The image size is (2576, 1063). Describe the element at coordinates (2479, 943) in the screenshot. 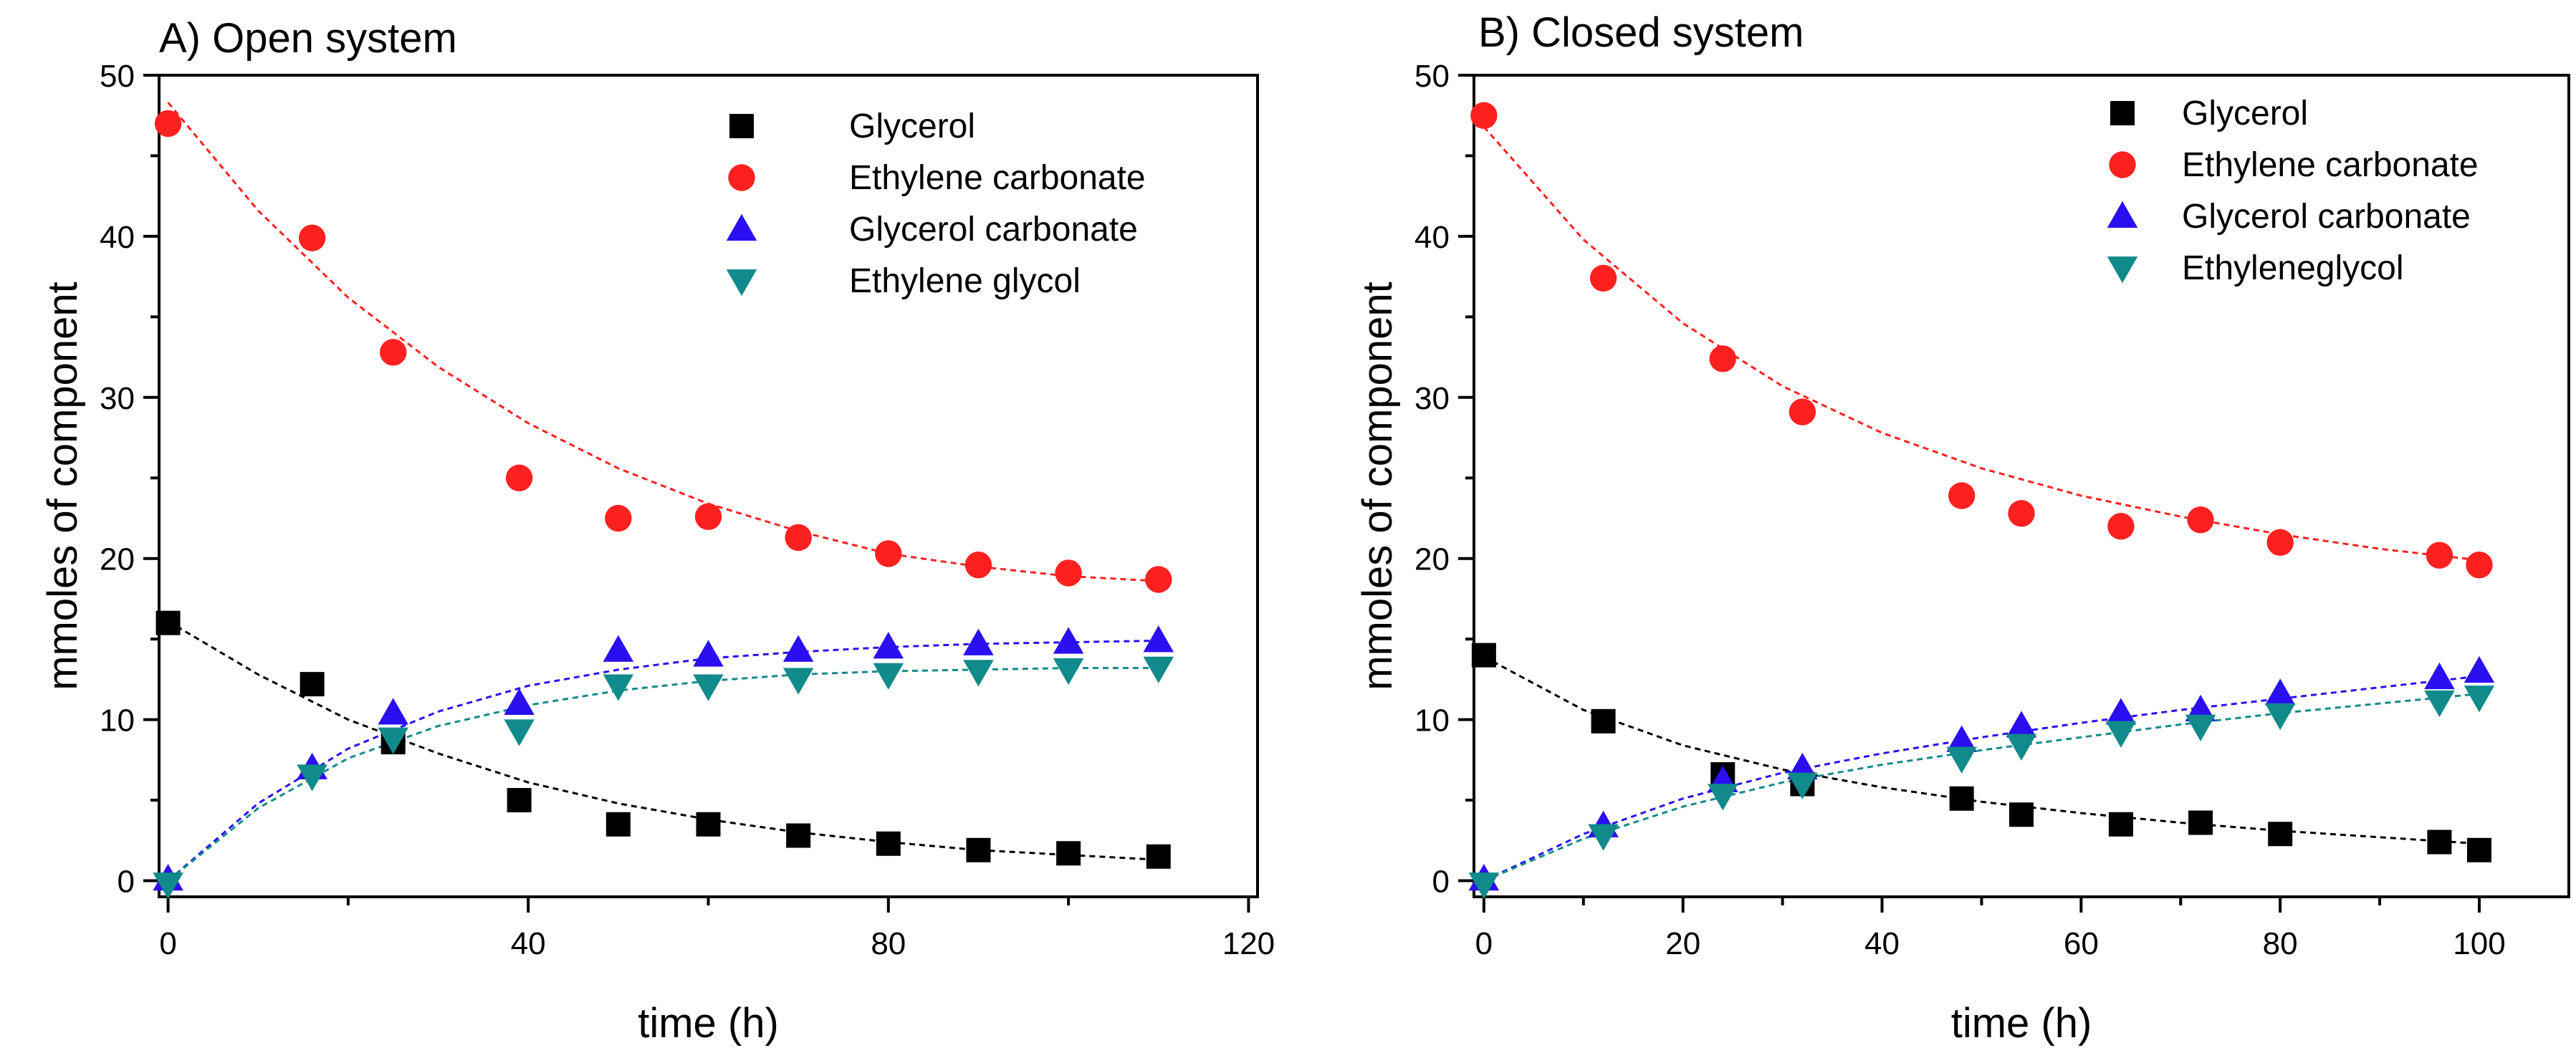

I see `x-tick-label: 100` at that location.